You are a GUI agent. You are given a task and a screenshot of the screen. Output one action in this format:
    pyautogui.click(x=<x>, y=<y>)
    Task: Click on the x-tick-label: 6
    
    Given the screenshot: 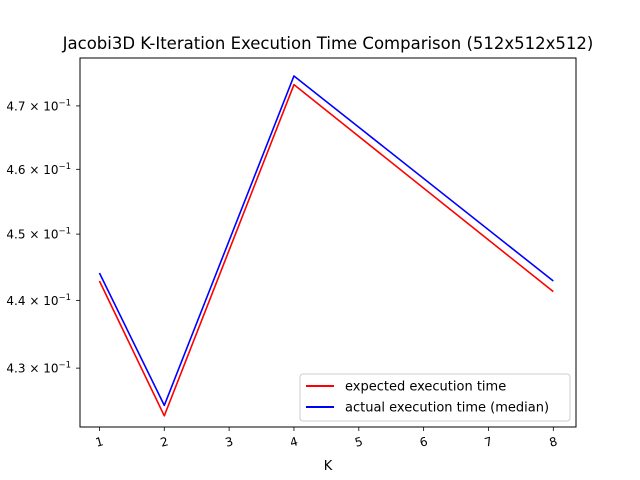 What is the action you would take?
    pyautogui.click(x=423, y=442)
    